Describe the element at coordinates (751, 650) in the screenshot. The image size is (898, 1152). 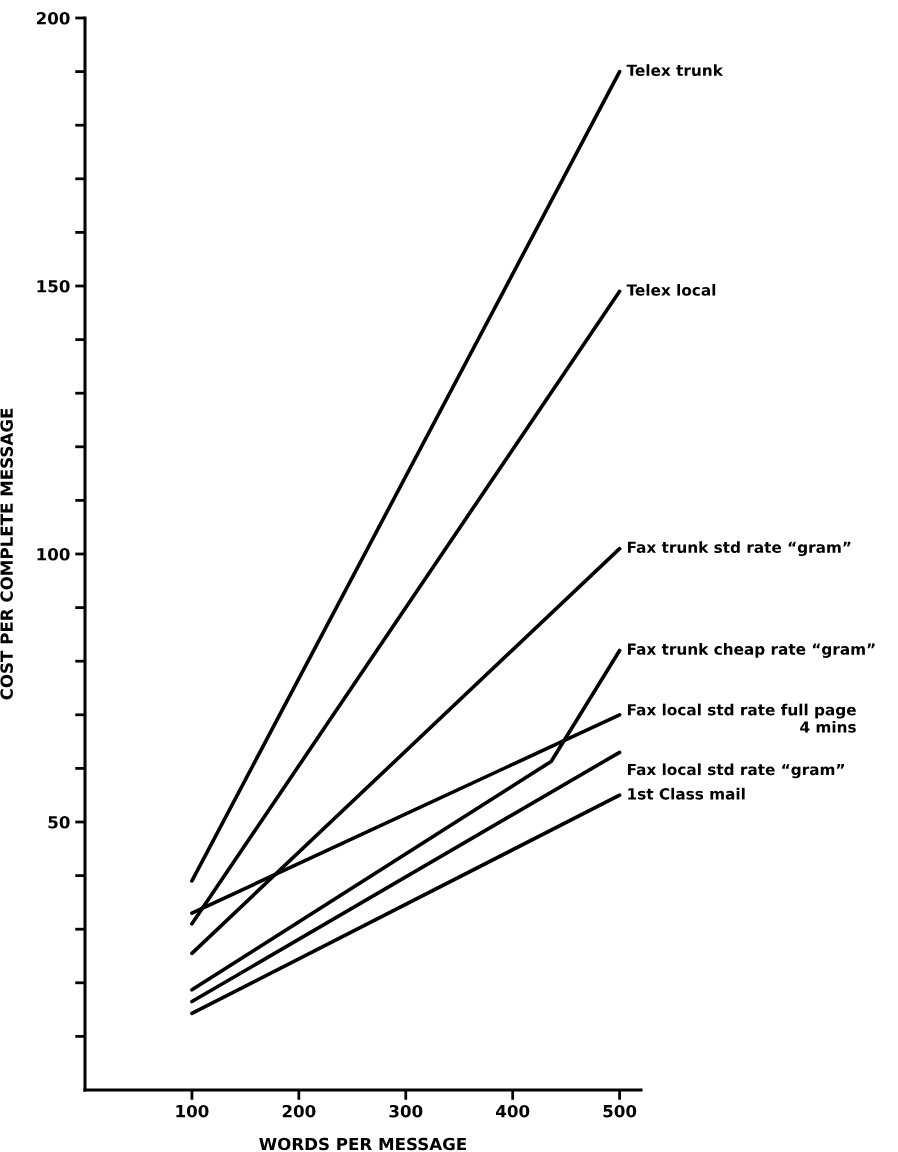
I see `series-label: Fax trunk cheap rate “gram”` at that location.